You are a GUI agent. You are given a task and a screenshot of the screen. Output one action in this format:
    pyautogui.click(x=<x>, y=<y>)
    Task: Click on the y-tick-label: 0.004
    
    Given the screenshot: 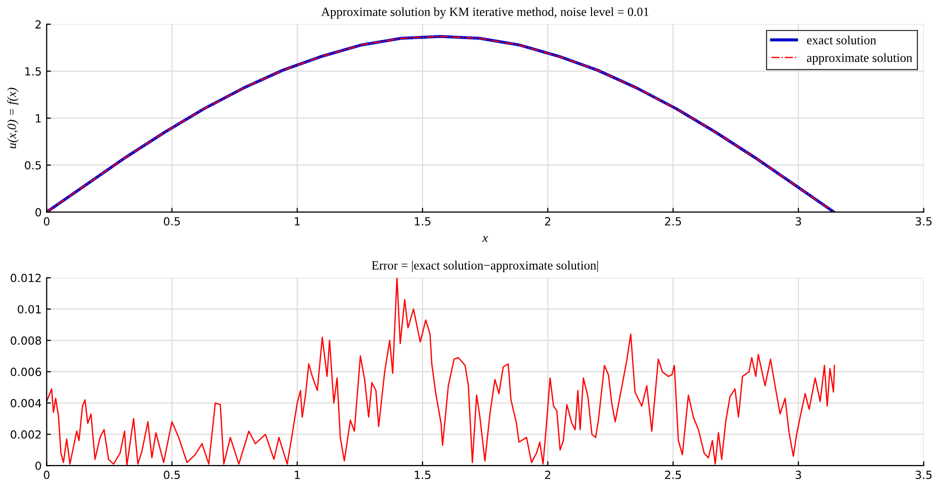 What is the action you would take?
    pyautogui.click(x=26, y=403)
    